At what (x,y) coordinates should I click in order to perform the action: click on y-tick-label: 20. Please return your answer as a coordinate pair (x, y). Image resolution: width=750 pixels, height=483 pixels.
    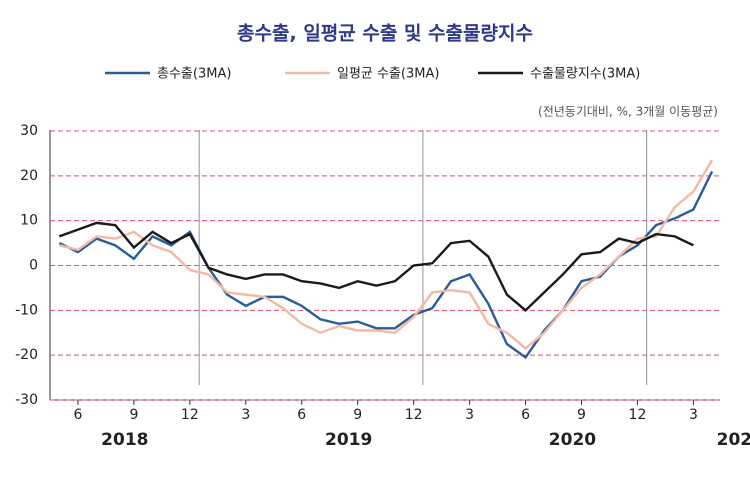
    Looking at the image, I should click on (29, 176).